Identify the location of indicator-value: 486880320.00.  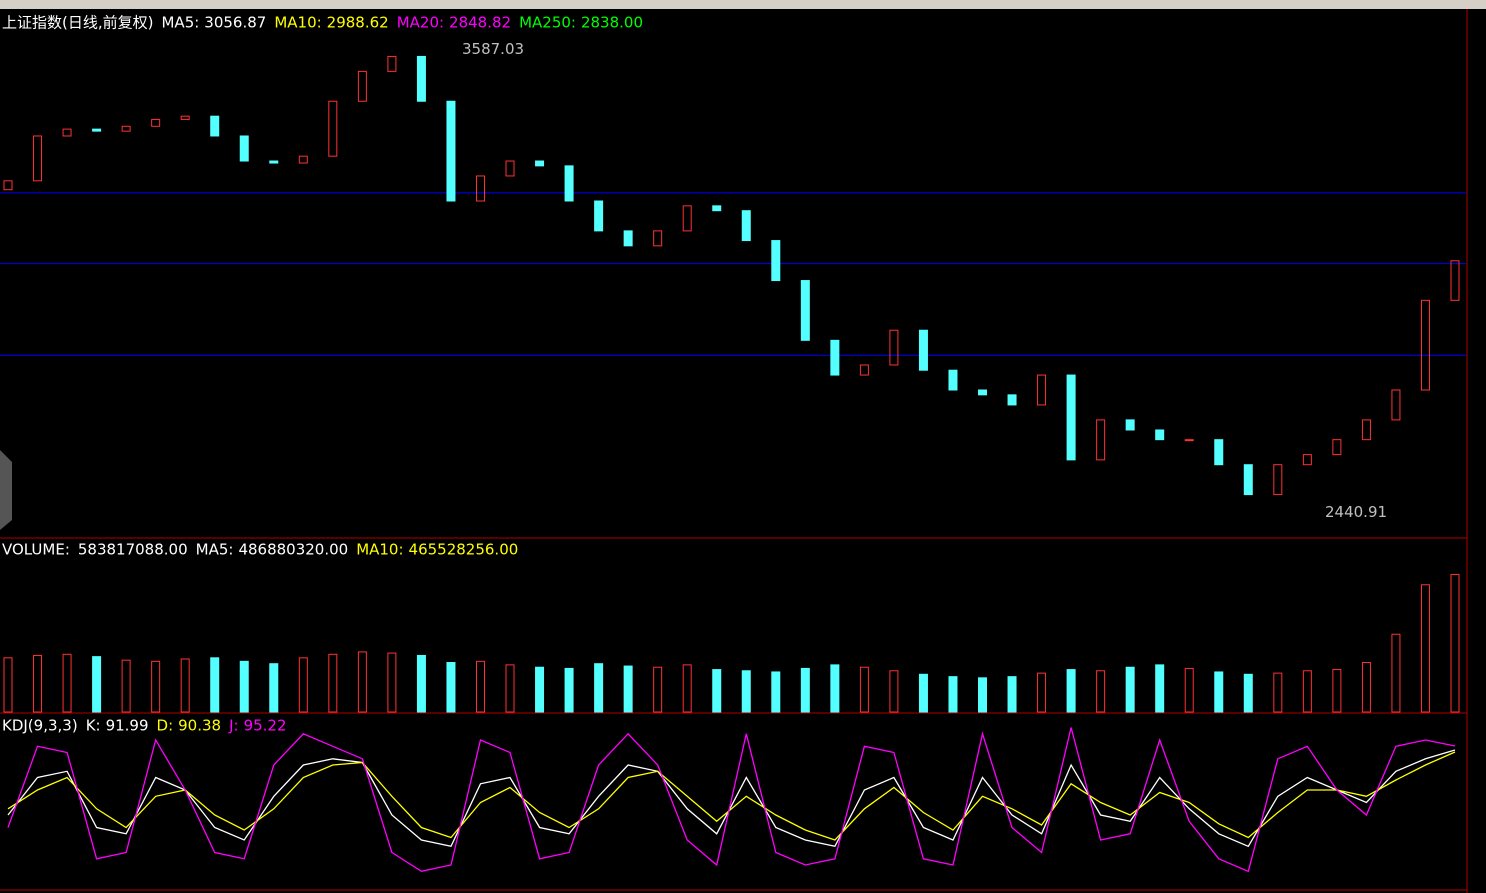
(293, 550).